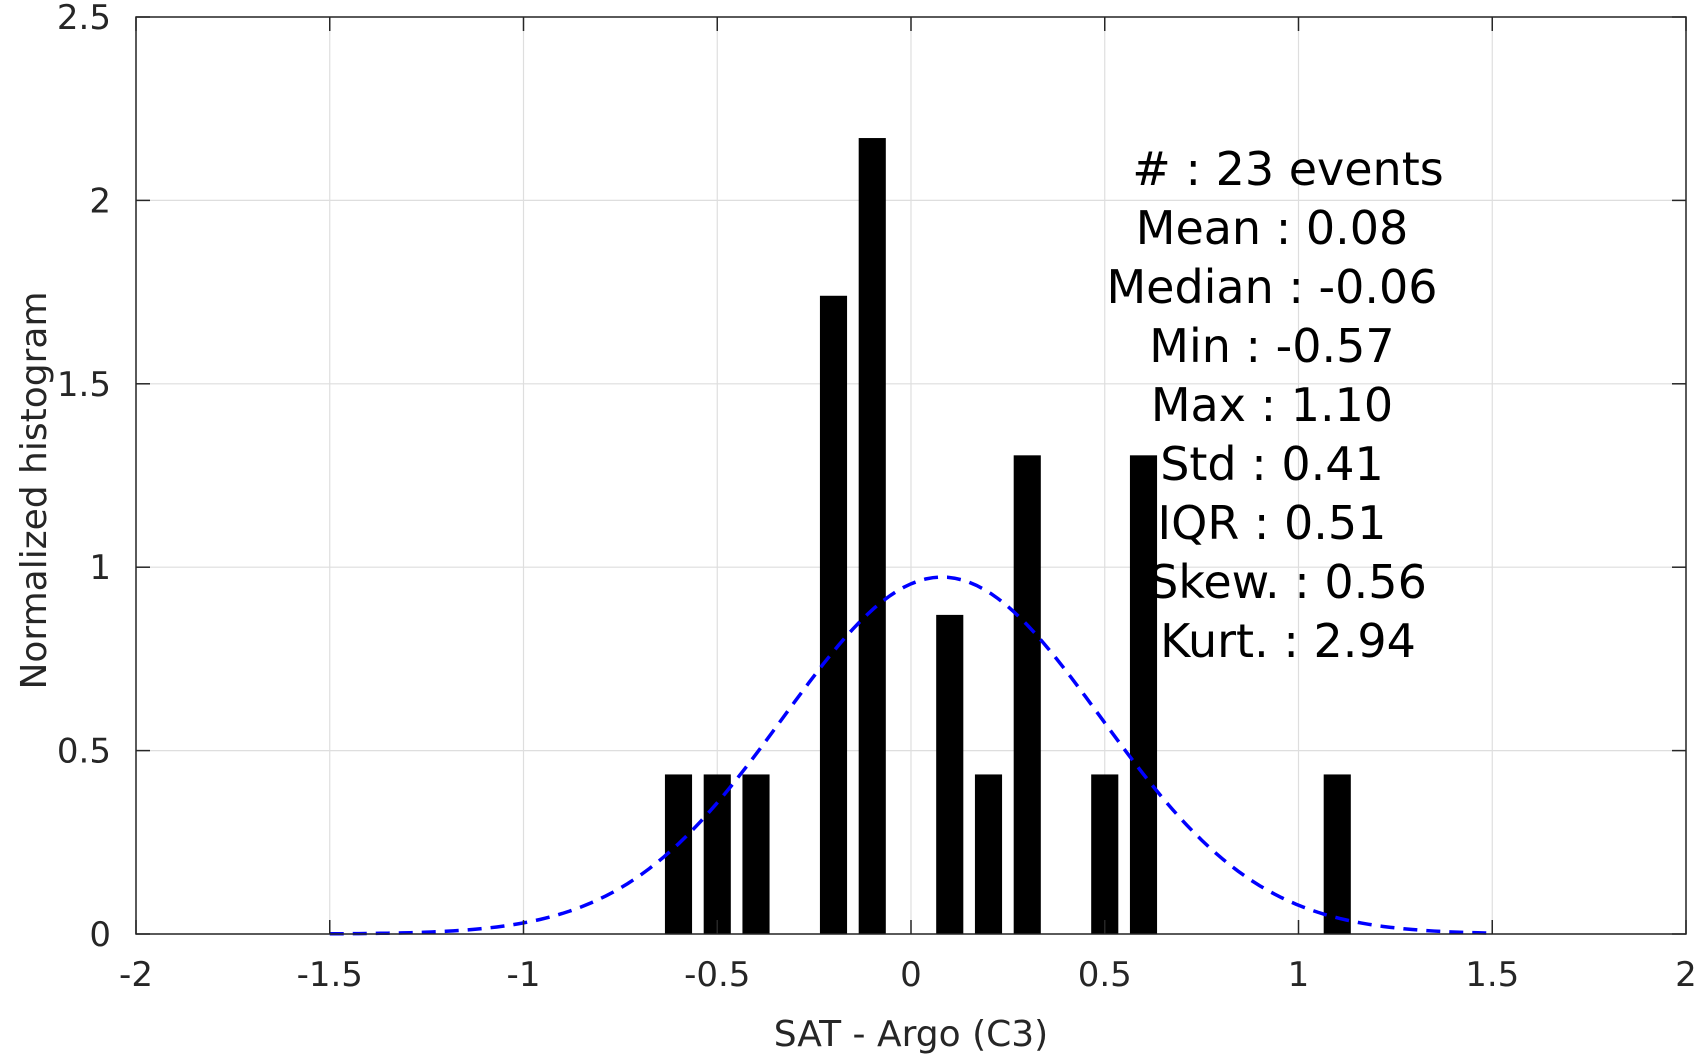  What do you see at coordinates (100, 935) in the screenshot?
I see `y-tick-label: 0` at bounding box center [100, 935].